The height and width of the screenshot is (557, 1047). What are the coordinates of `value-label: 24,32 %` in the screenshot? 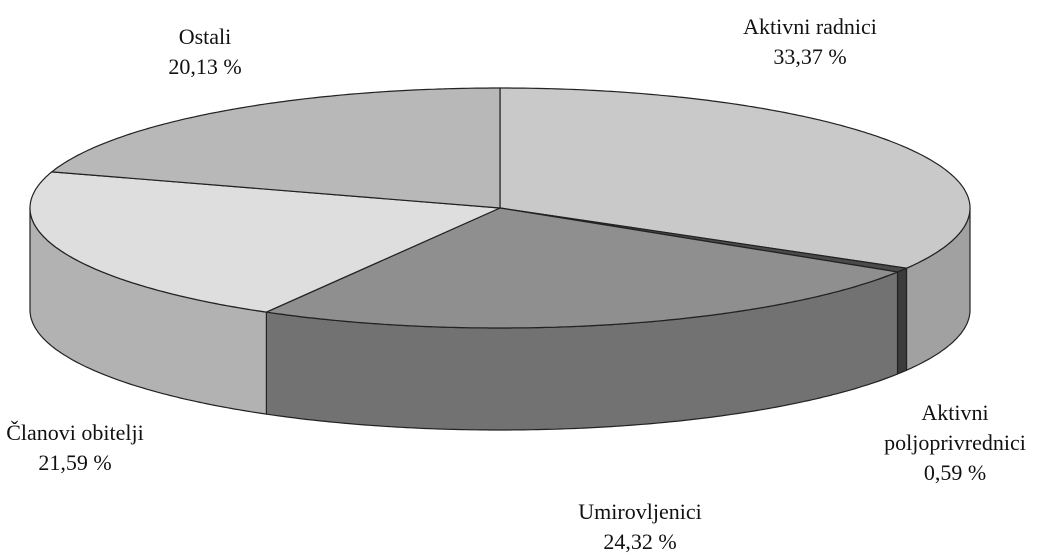 It's located at (640, 541).